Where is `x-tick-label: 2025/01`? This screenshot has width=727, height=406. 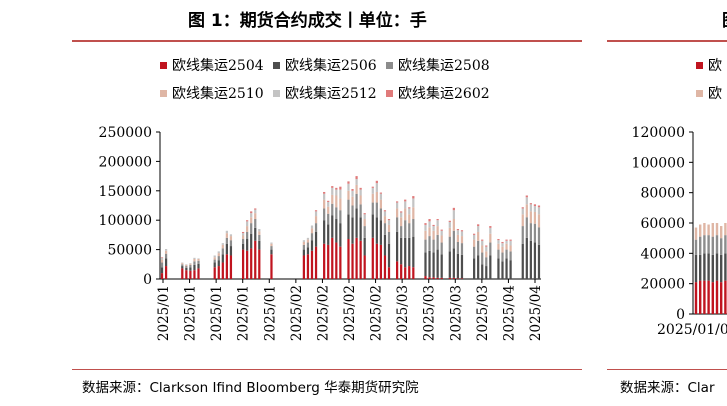
x-tick-label: 2025/01 is located at coordinates (217, 313).